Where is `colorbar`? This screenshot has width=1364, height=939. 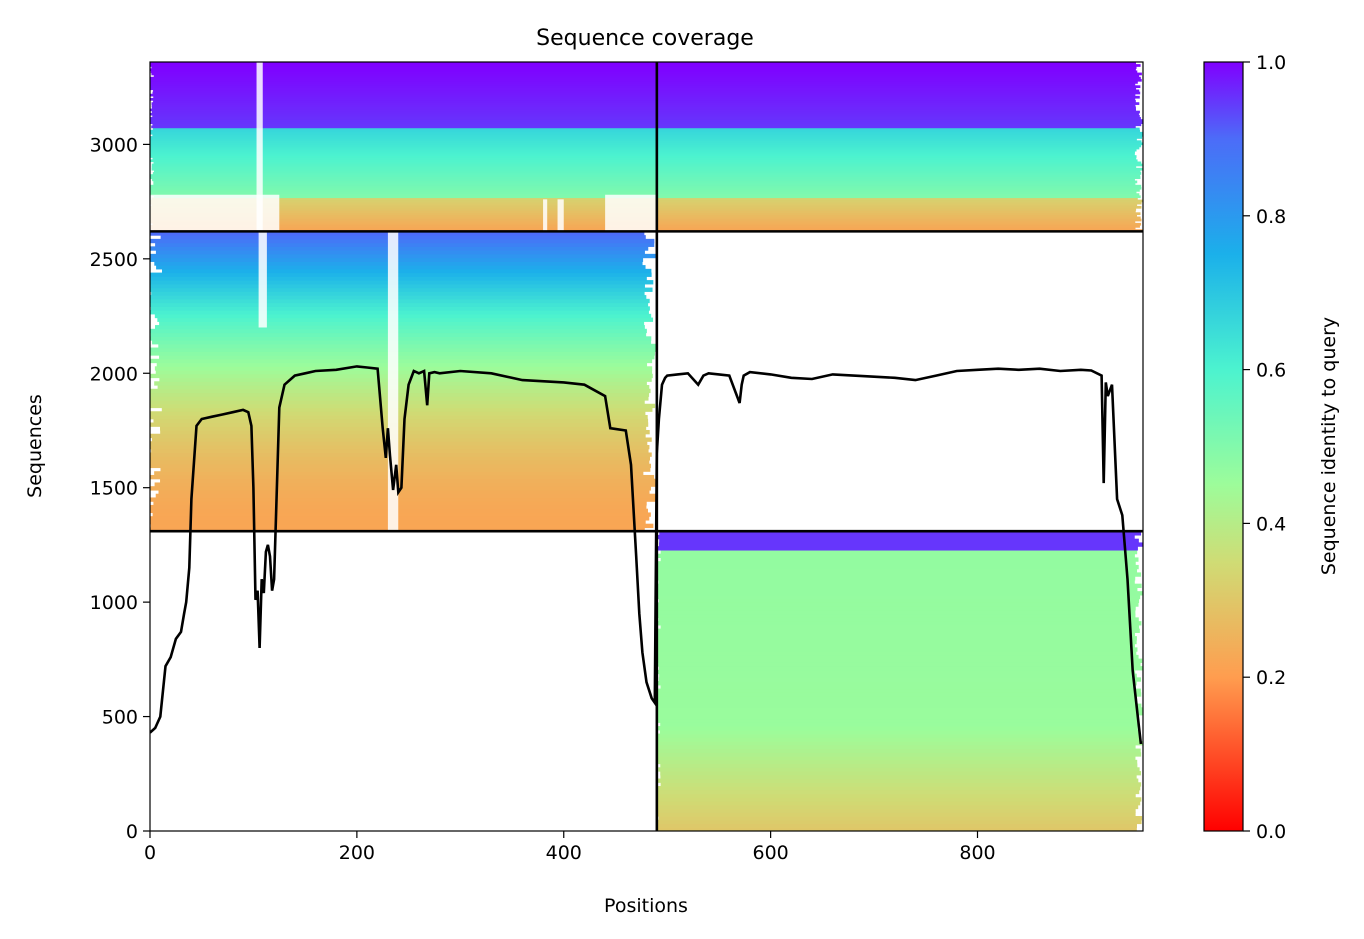
colorbar is located at coordinates (1223, 446).